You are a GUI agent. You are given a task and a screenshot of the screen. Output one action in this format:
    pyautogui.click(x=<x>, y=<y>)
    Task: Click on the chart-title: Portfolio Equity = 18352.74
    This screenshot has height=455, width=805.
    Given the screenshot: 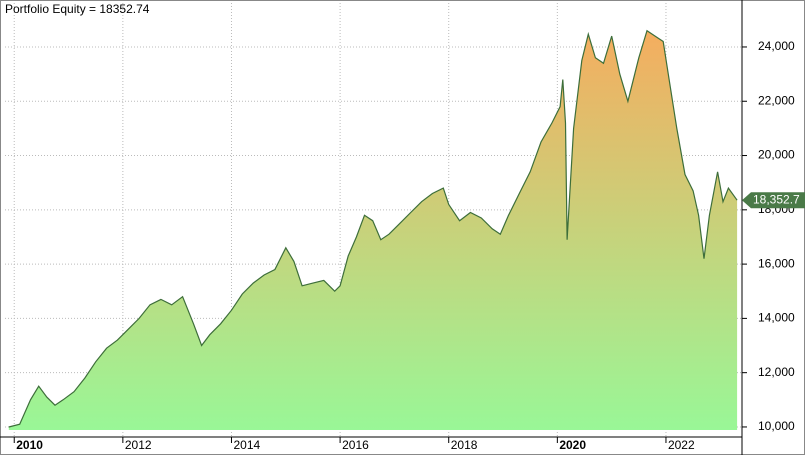 What is the action you would take?
    pyautogui.click(x=77, y=9)
    